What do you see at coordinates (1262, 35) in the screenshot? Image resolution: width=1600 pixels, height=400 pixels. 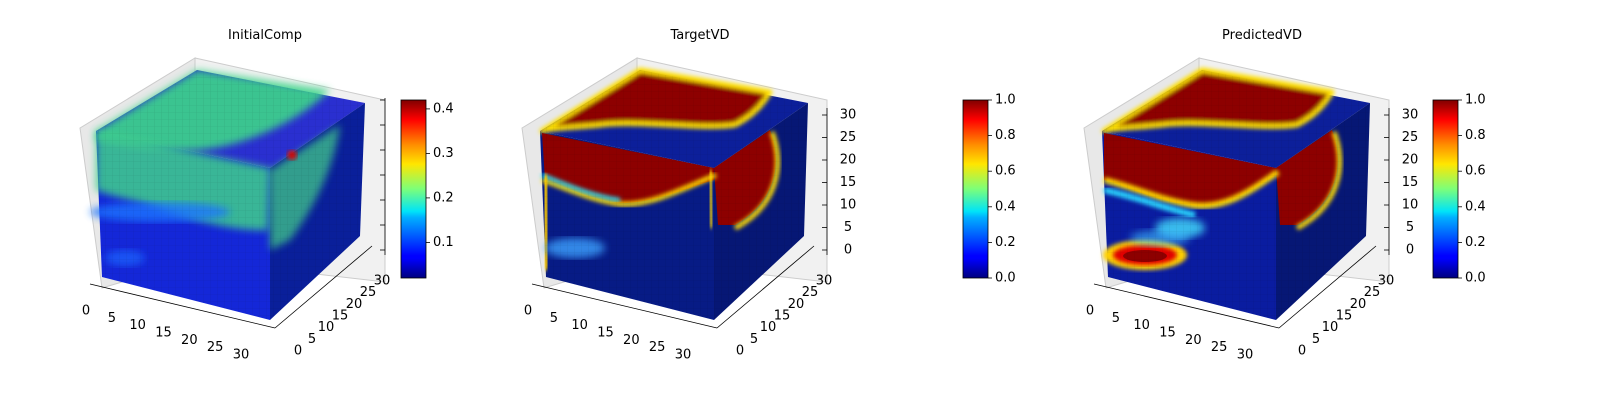 I see `panel-title: PredictedVD` at bounding box center [1262, 35].